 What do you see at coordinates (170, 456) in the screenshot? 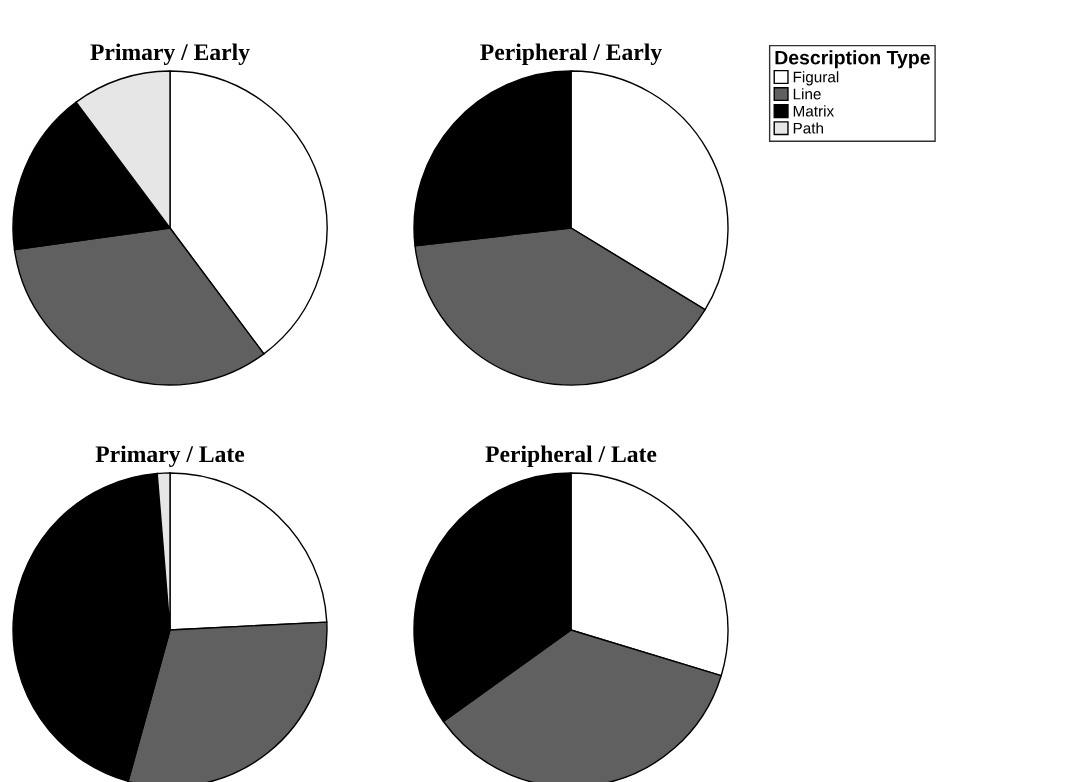
I see `chart-title: Primary / Late` at bounding box center [170, 456].